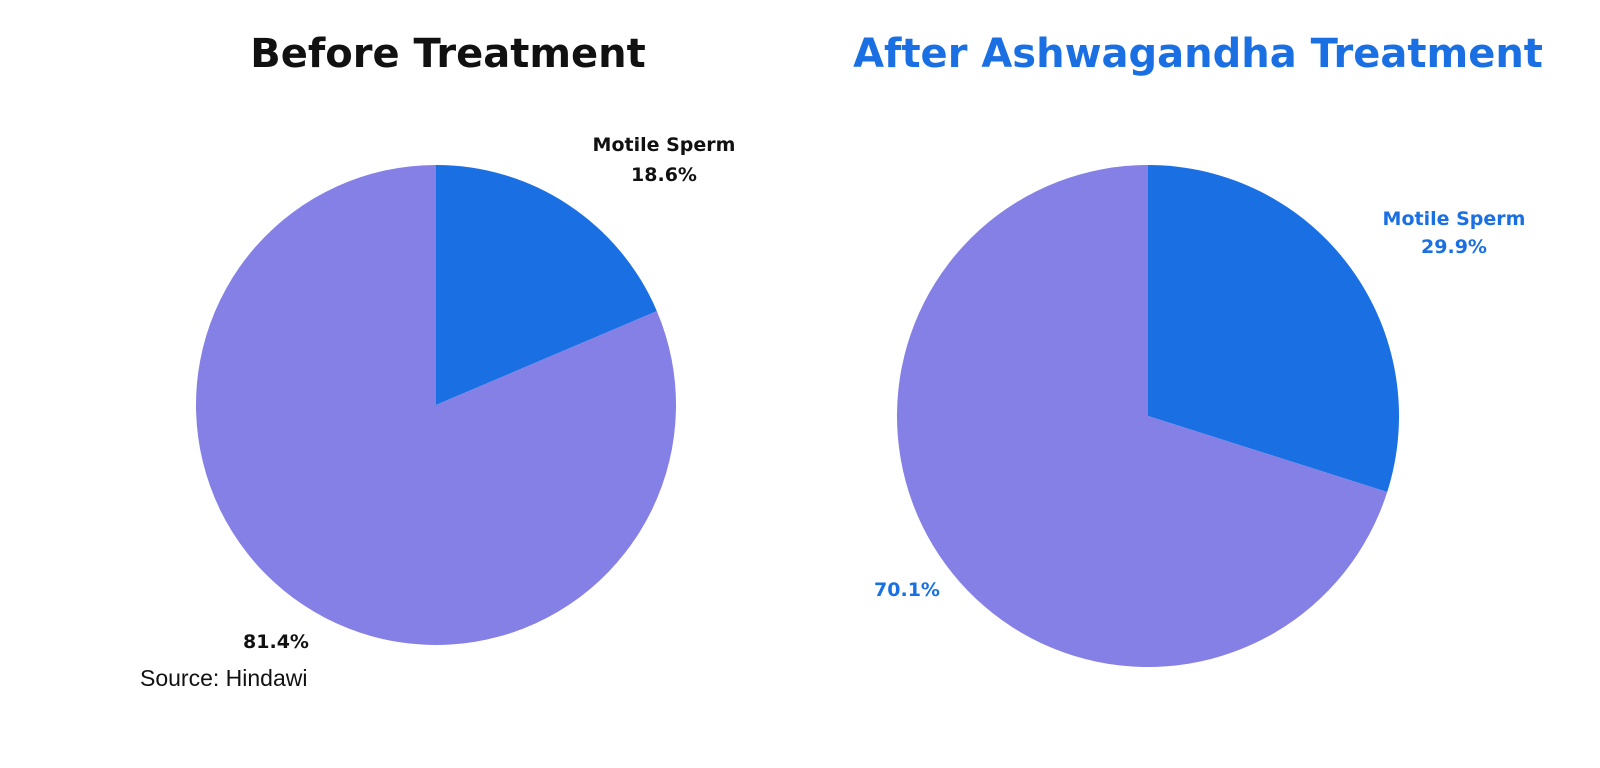 The height and width of the screenshot is (768, 1600). I want to click on slice-value-after-motile-sperm: 29.9%, so click(1454, 247).